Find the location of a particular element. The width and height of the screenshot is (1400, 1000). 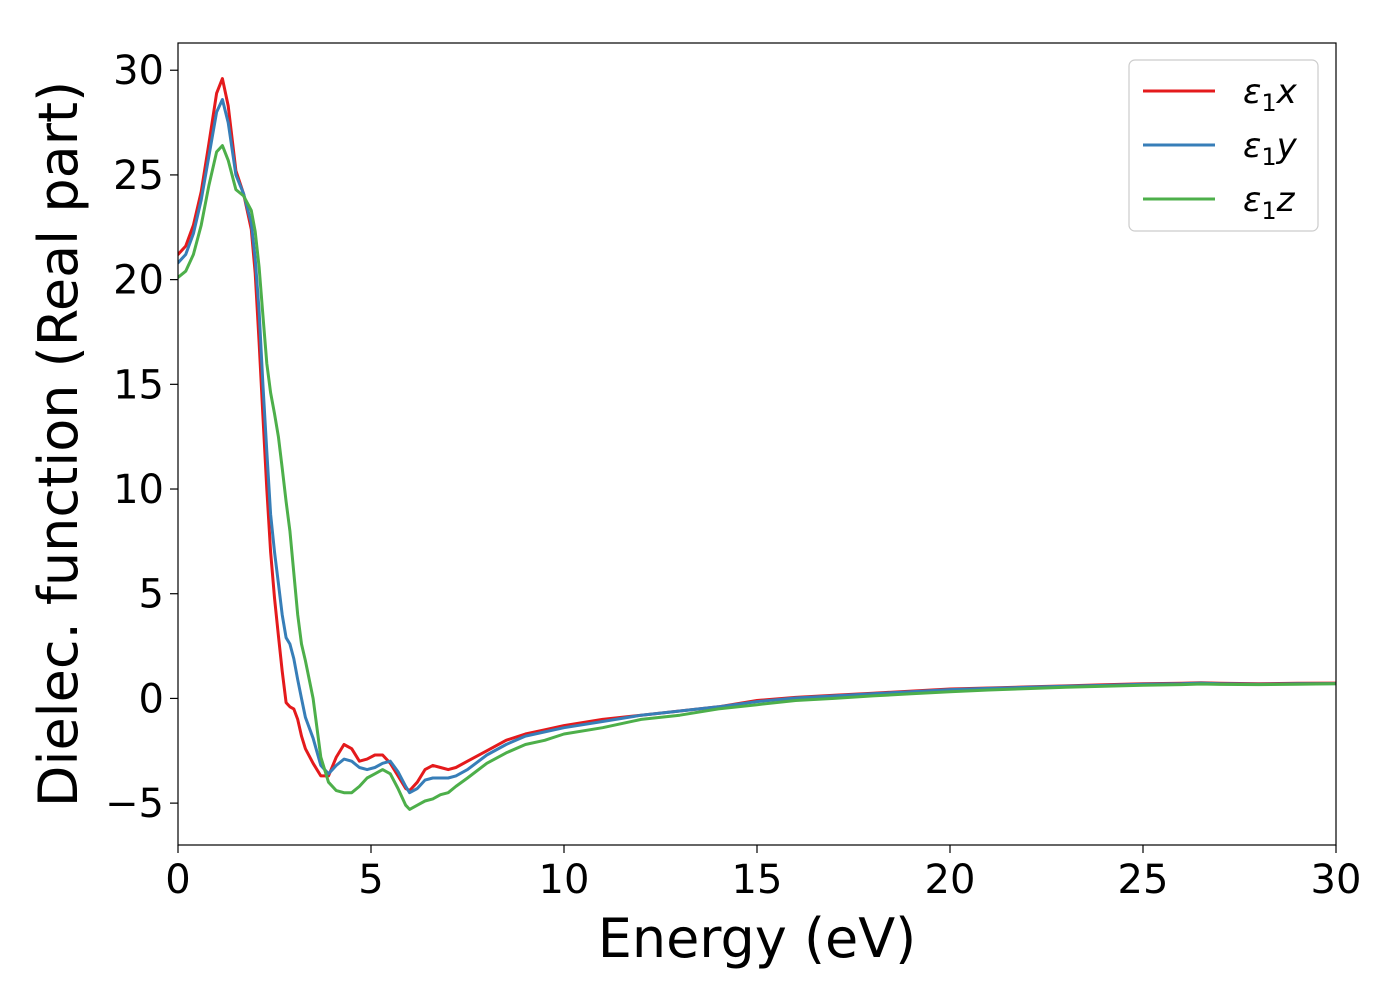

legend: ε1x ε1y ε1z is located at coordinates (1223, 145).